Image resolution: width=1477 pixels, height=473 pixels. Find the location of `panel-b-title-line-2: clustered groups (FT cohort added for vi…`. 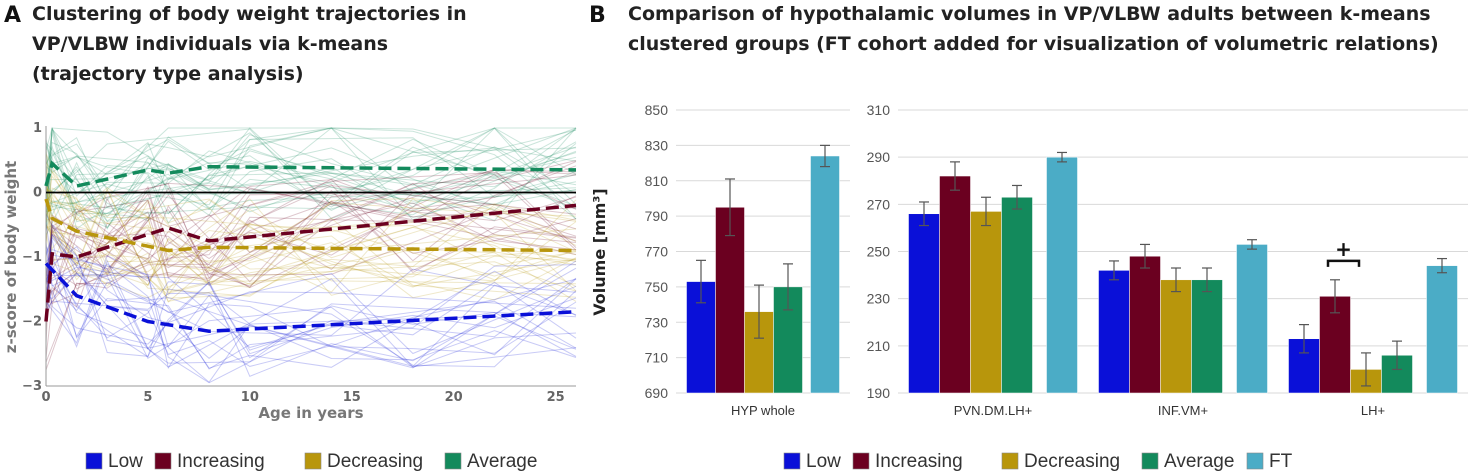

panel-b-title-line-2: clustered groups (FT cohort added for vi… is located at coordinates (1033, 44).